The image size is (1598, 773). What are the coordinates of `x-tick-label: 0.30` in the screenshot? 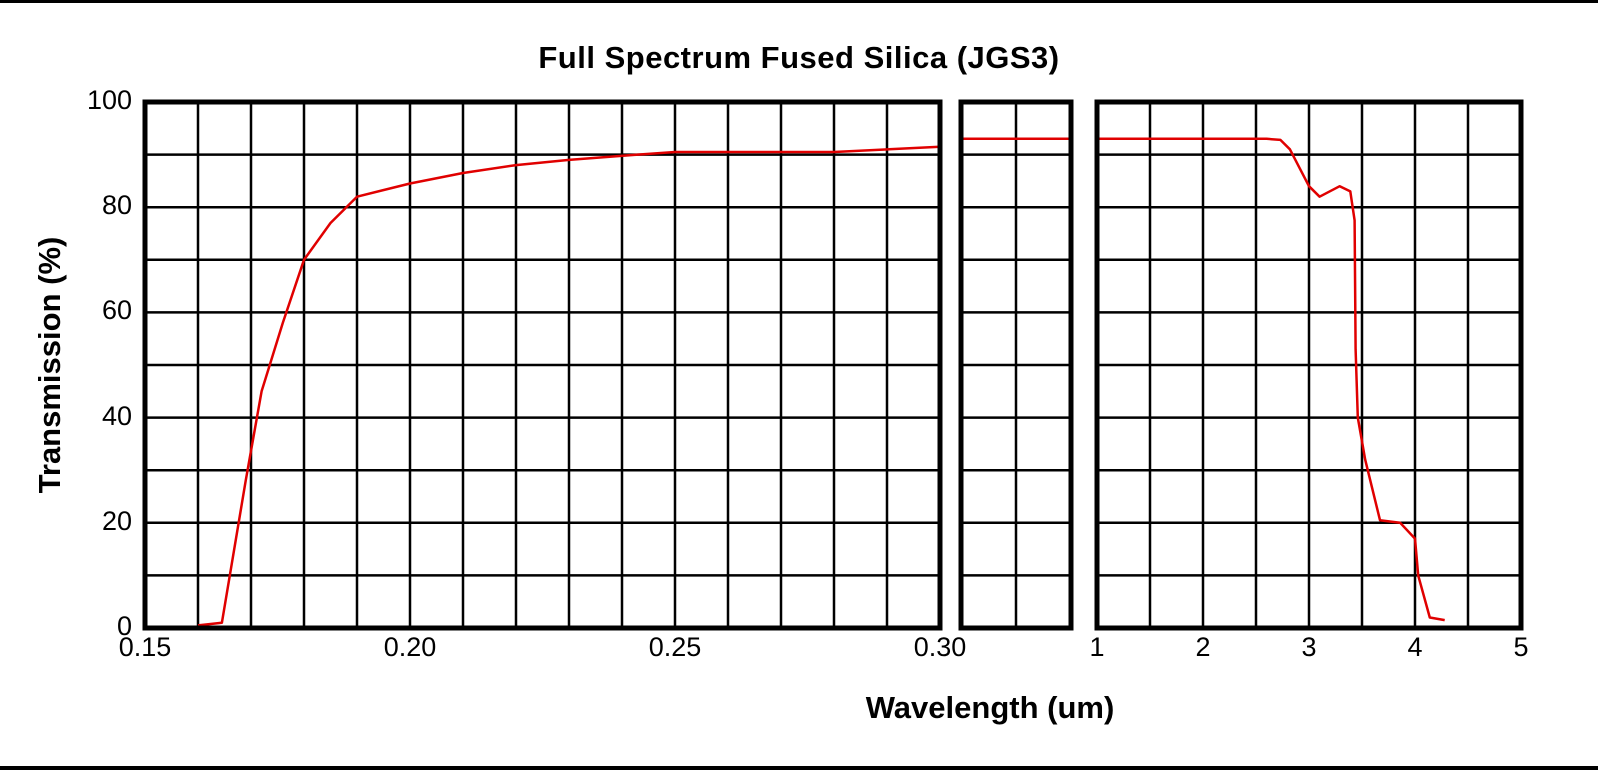 It's located at (940, 647).